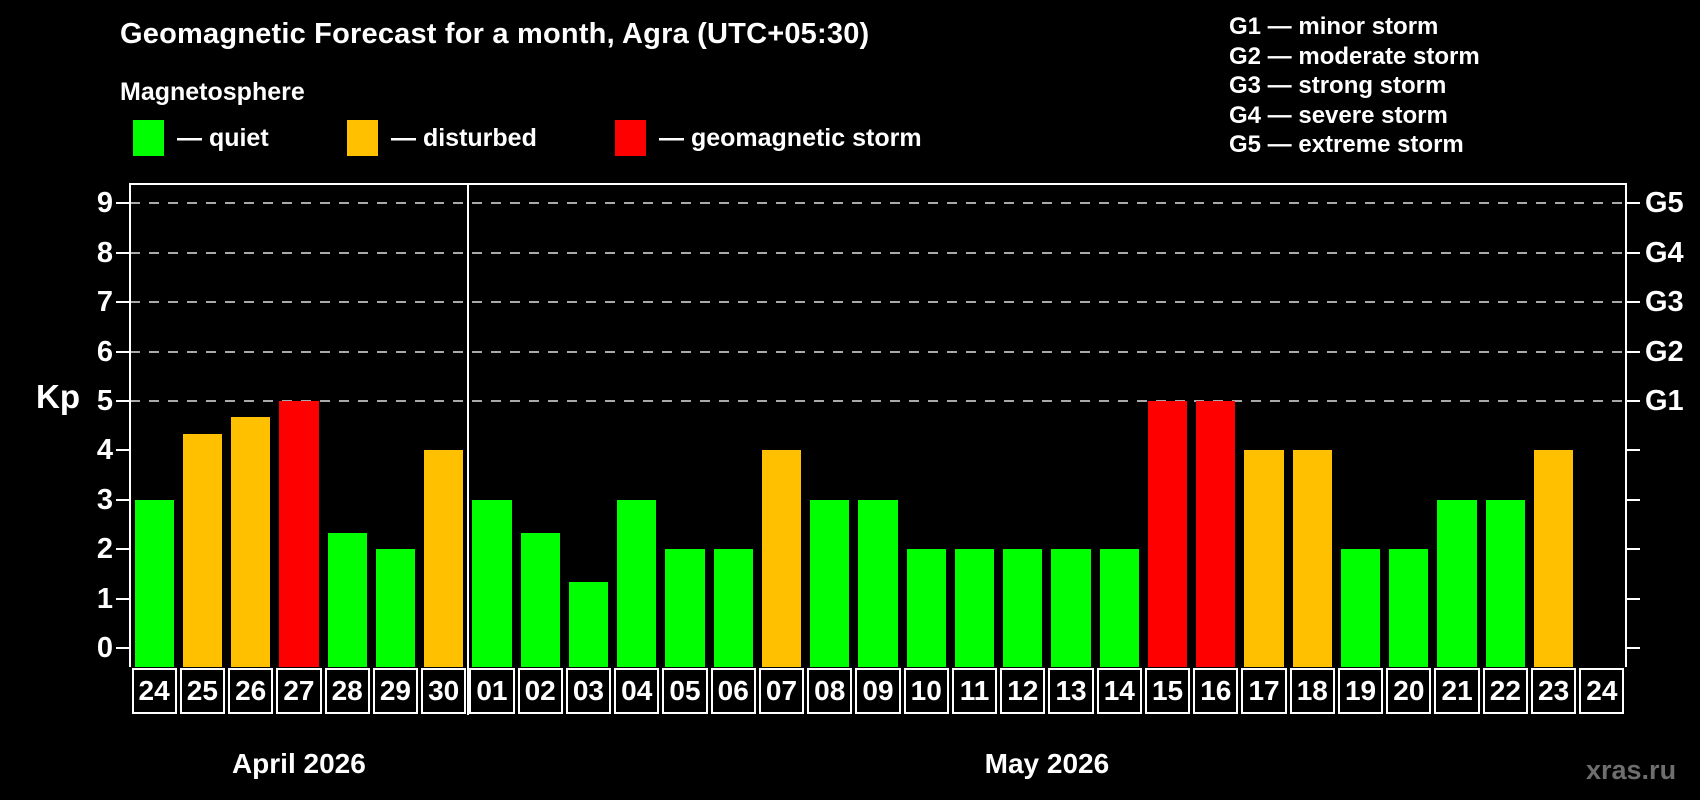 The image size is (1700, 800). What do you see at coordinates (1360, 691) in the screenshot?
I see `date-label: 19` at bounding box center [1360, 691].